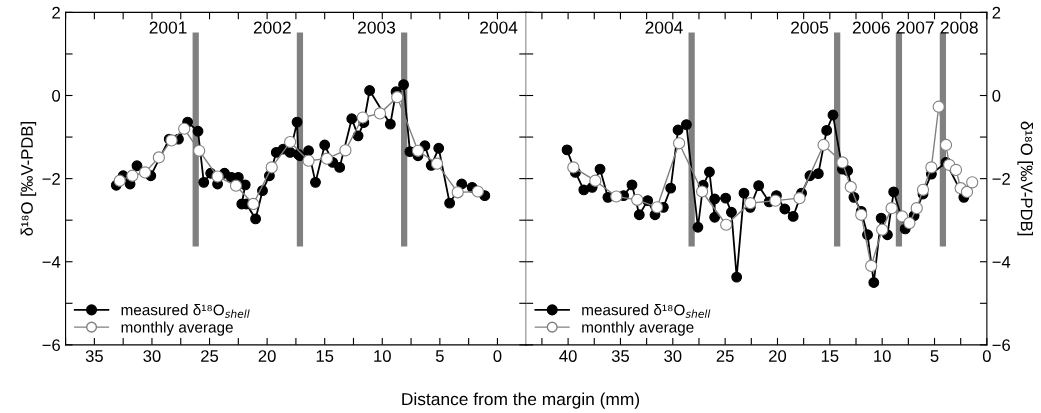  Describe the element at coordinates (959, 27) in the screenshot. I see `annotation: 2008` at that location.